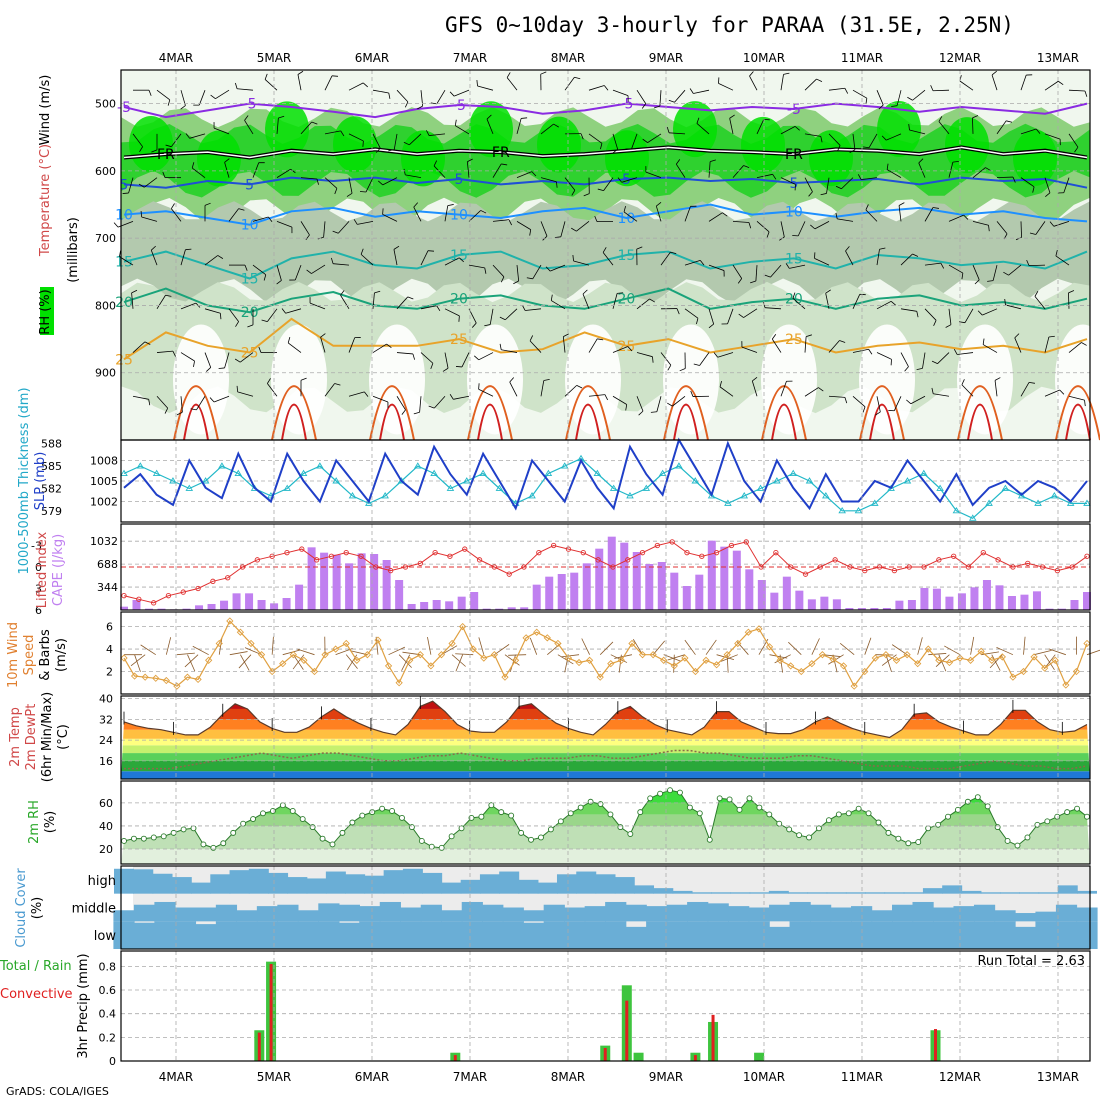 The image size is (1100, 1100). I want to click on precip-total-bar, so click(759, 1056).